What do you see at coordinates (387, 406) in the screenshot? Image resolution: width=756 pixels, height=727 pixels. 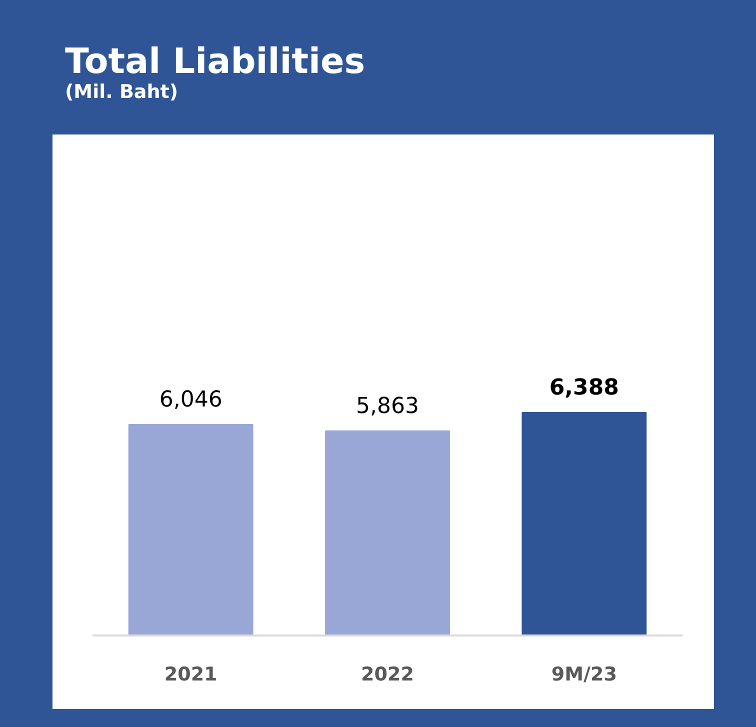 I see `data-label: 5,863` at bounding box center [387, 406].